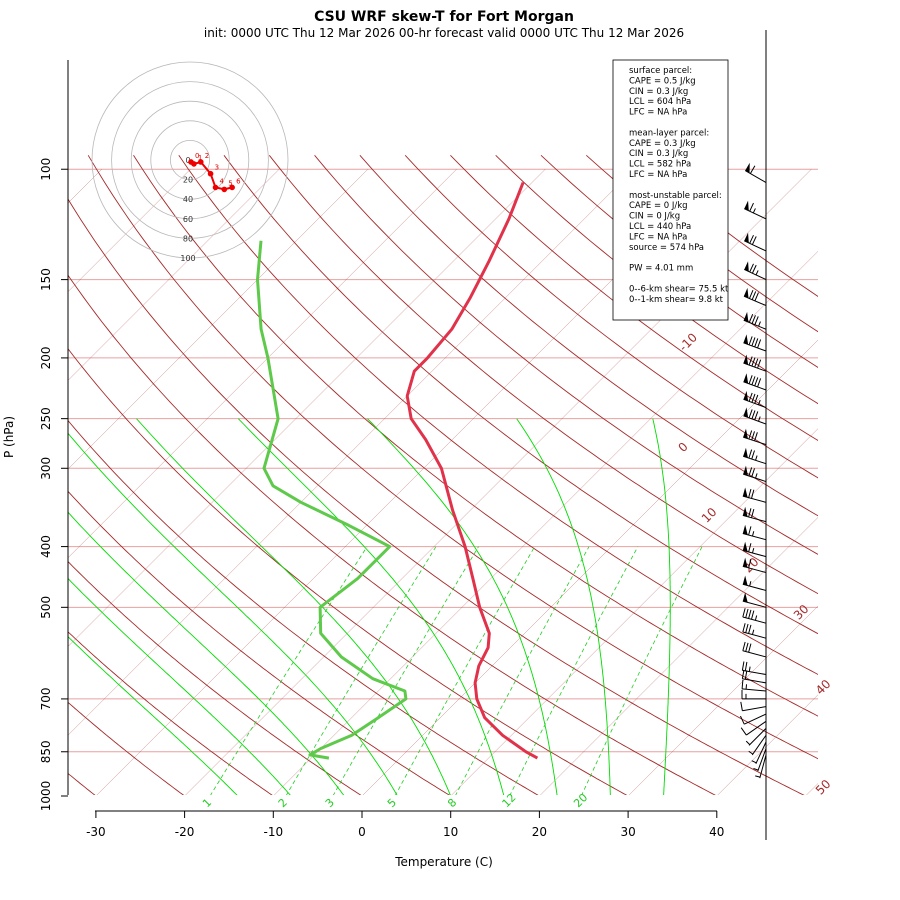 The height and width of the screenshot is (900, 900). I want to click on hodograph-point-label: 1, so click(200, 158).